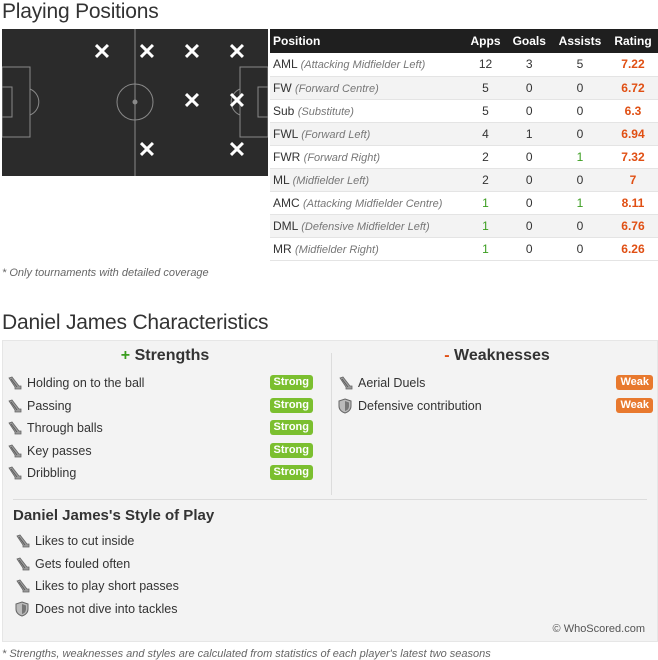 The image size is (658, 660). I want to click on weakness-item: Defensive contribution, so click(410, 406).